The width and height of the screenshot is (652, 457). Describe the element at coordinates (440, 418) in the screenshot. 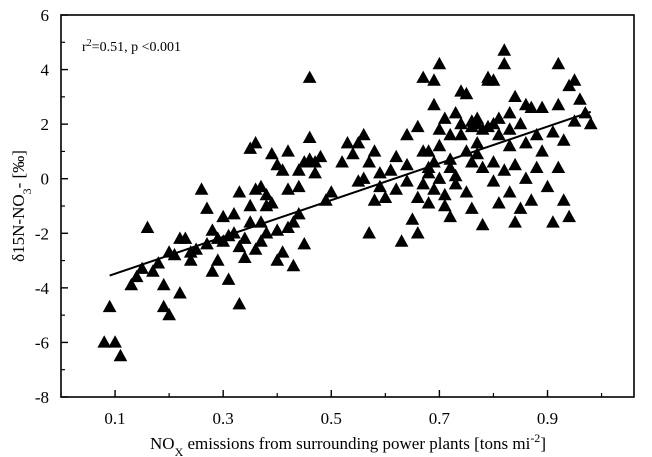

I see `x-tick-label: 0.7` at that location.